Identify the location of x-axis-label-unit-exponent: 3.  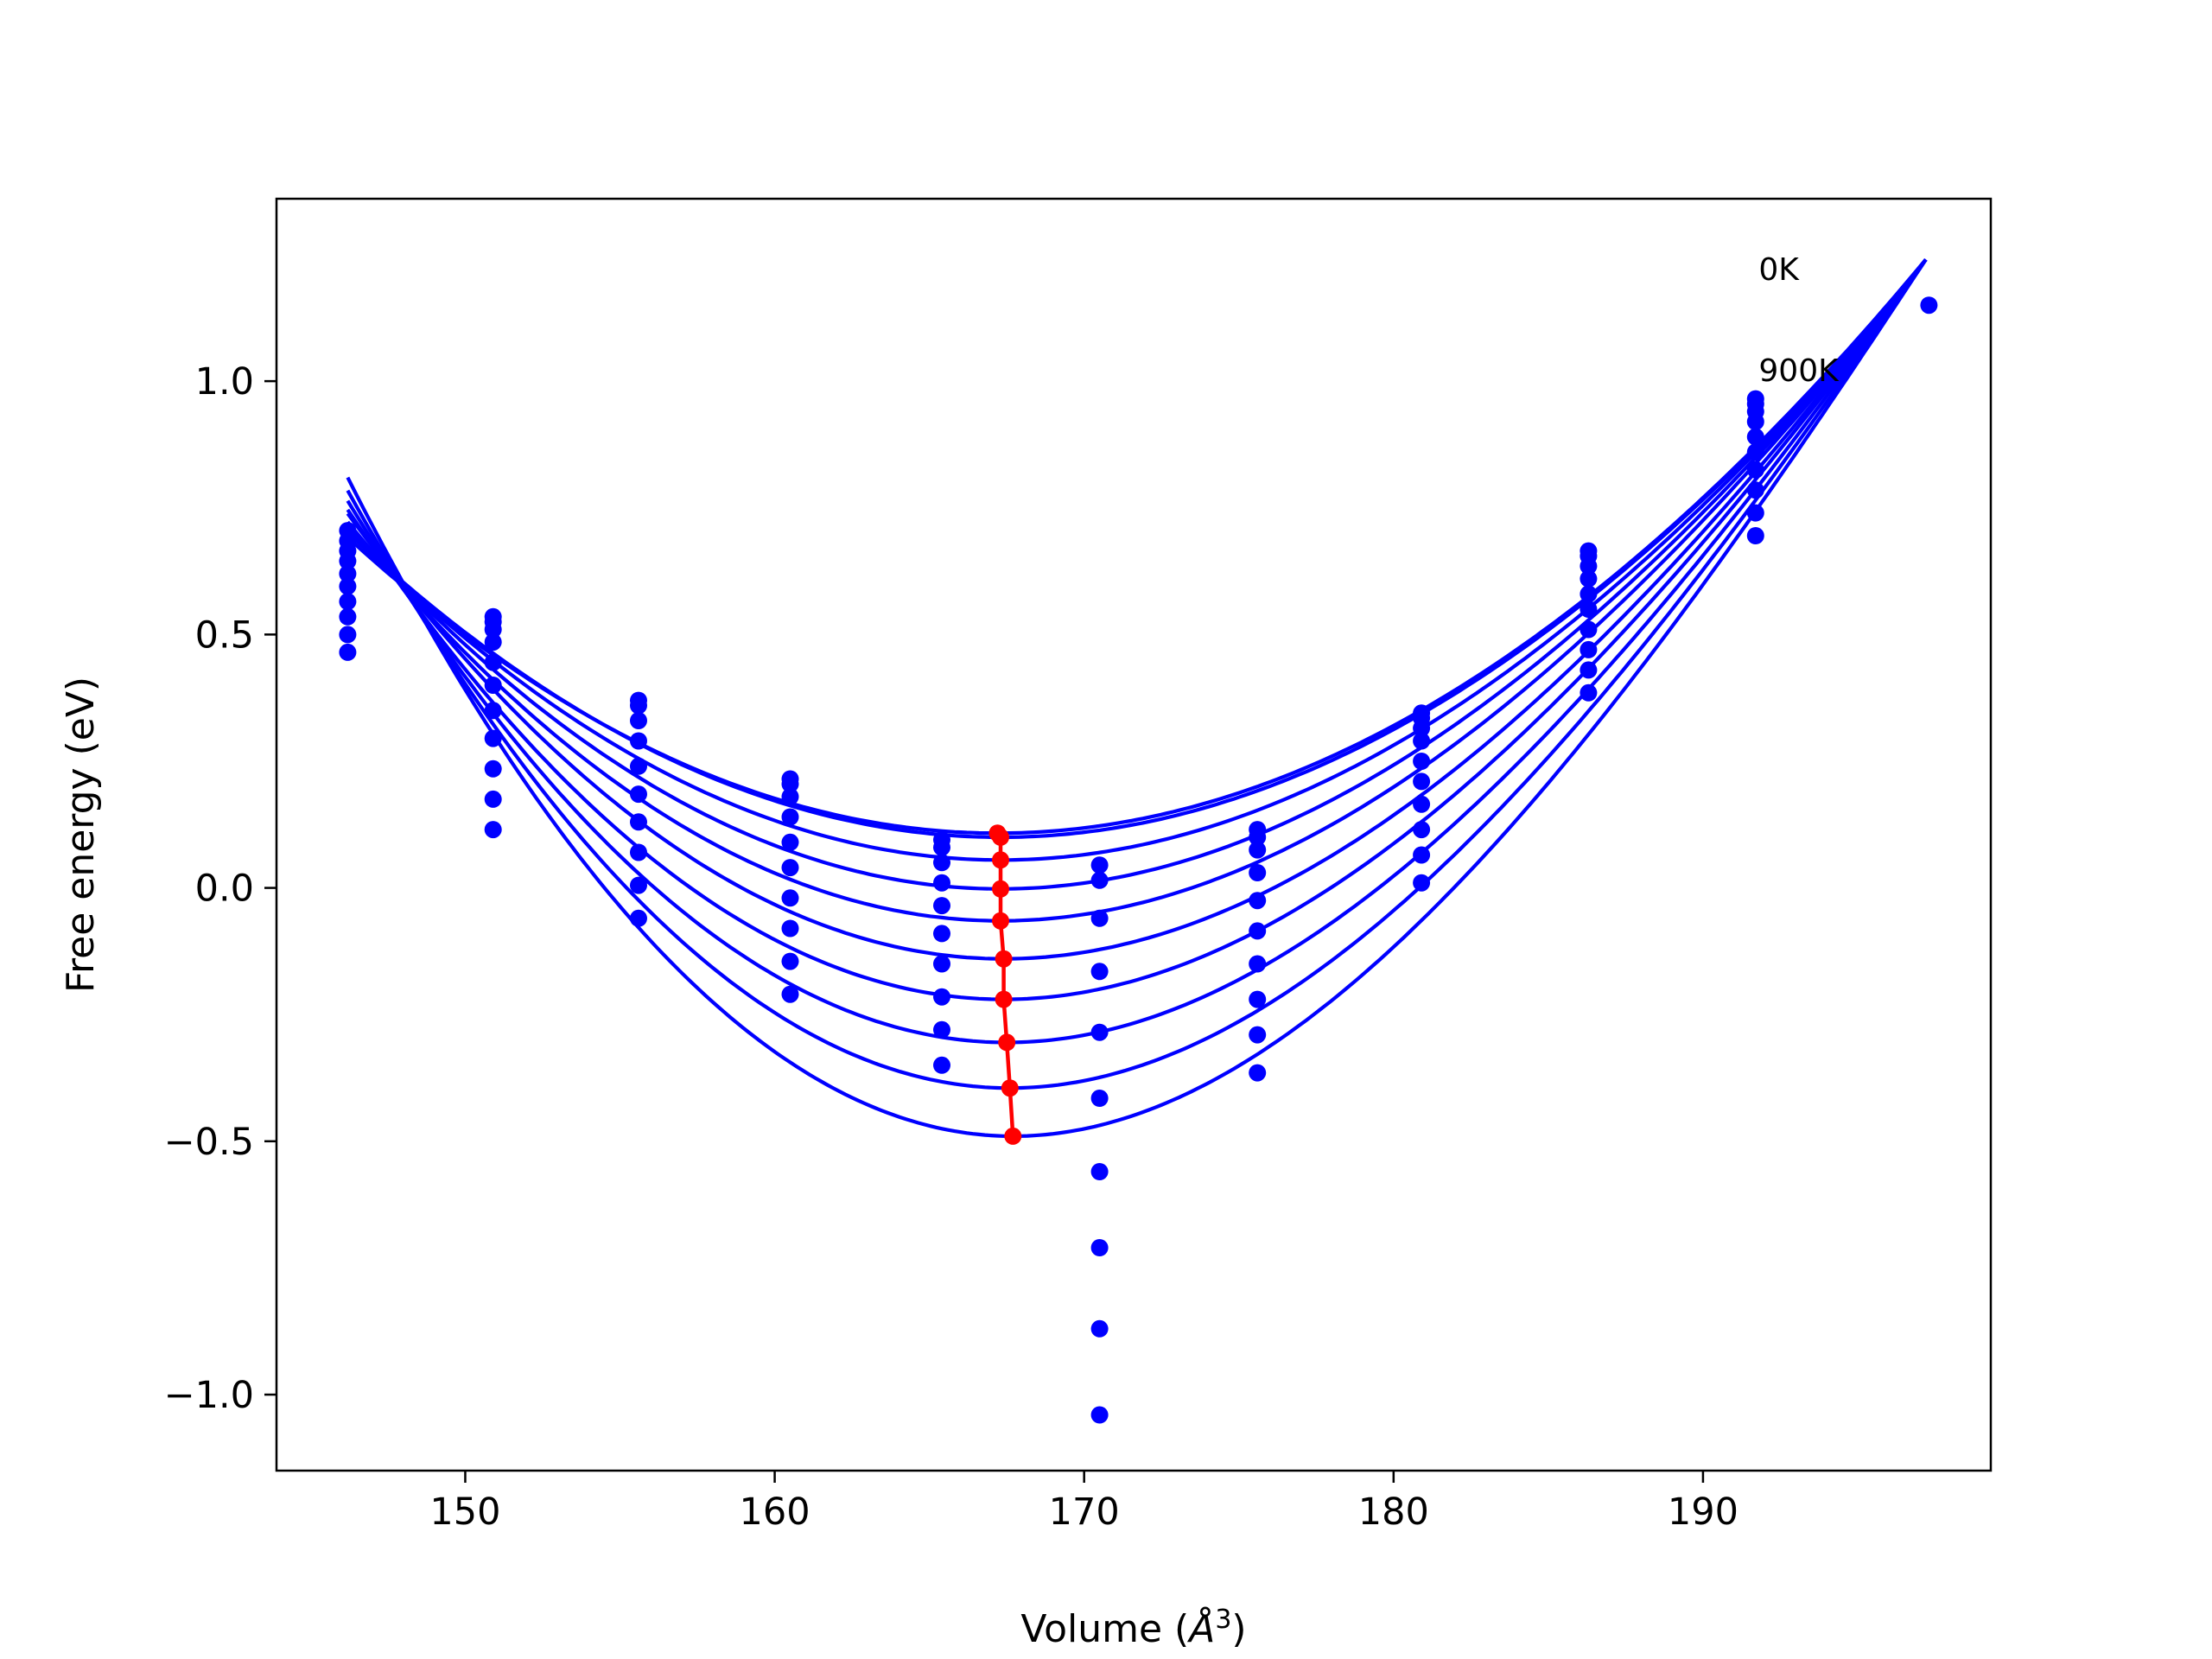
(1223, 1620).